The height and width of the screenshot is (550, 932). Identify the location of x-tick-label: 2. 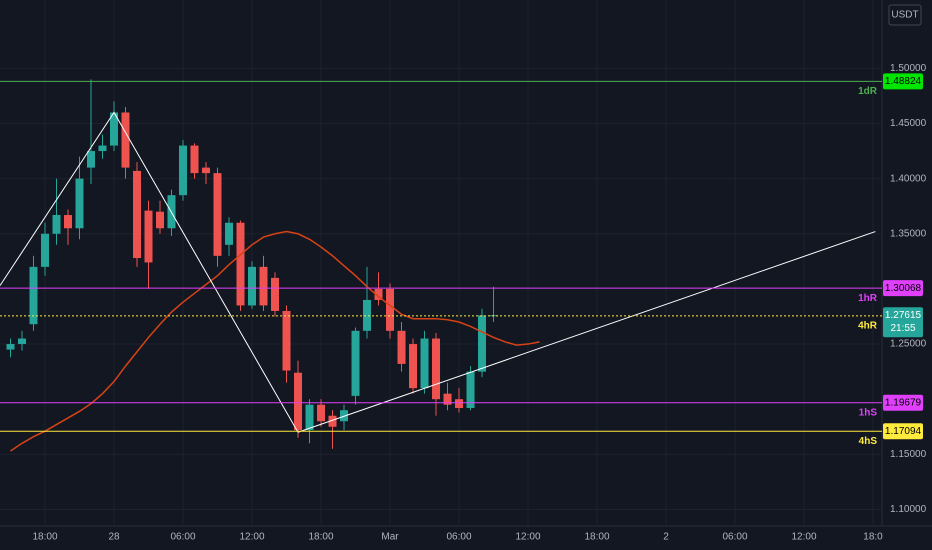
(666, 537).